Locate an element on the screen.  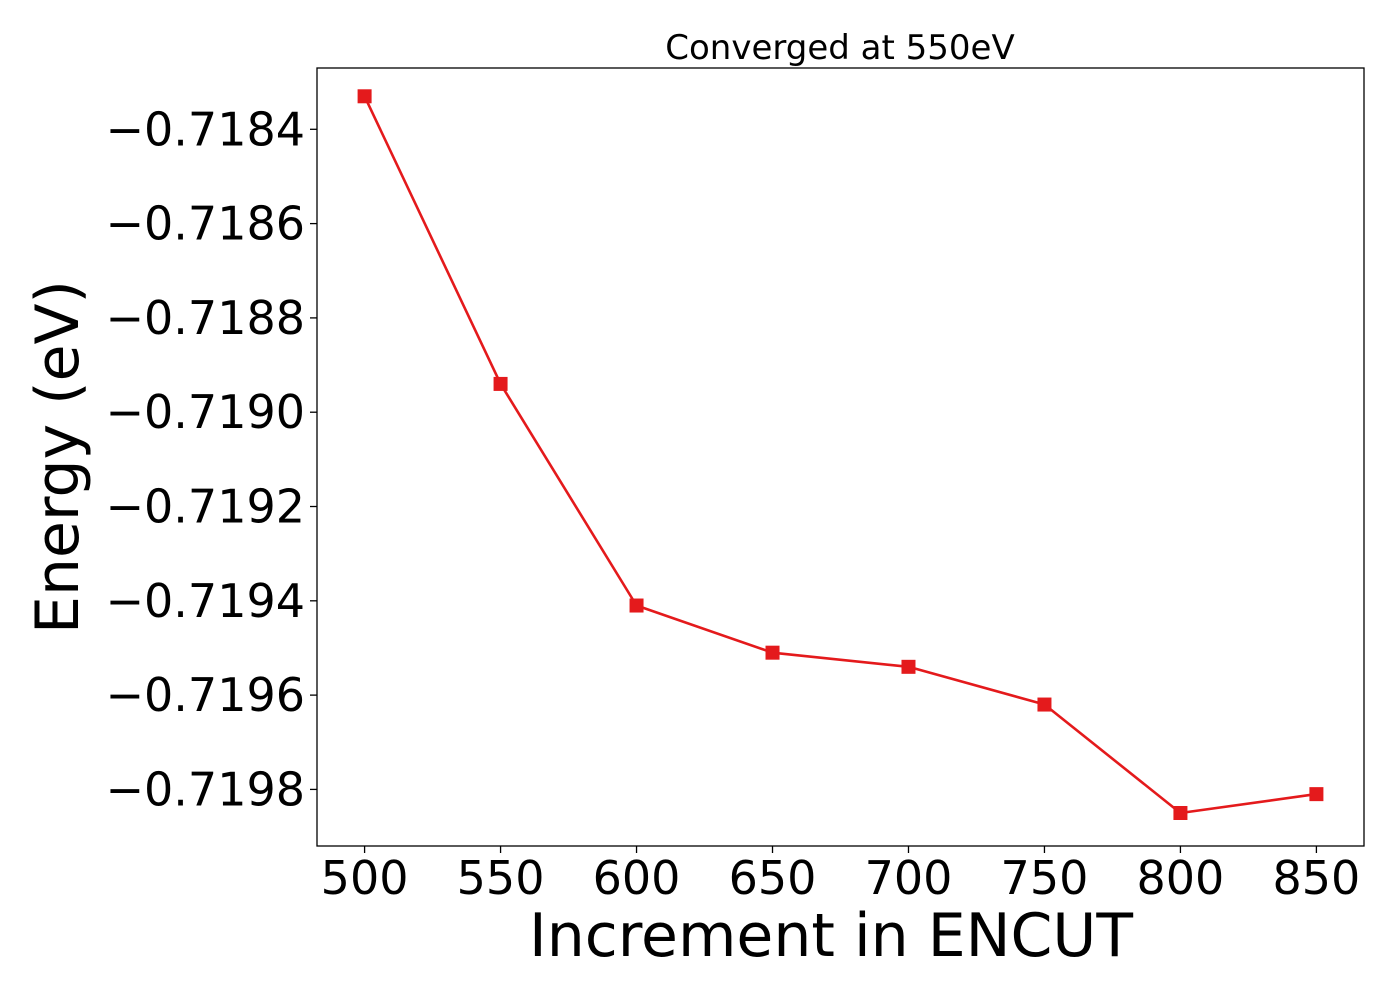
x-tick-label: 650 is located at coordinates (773, 878).